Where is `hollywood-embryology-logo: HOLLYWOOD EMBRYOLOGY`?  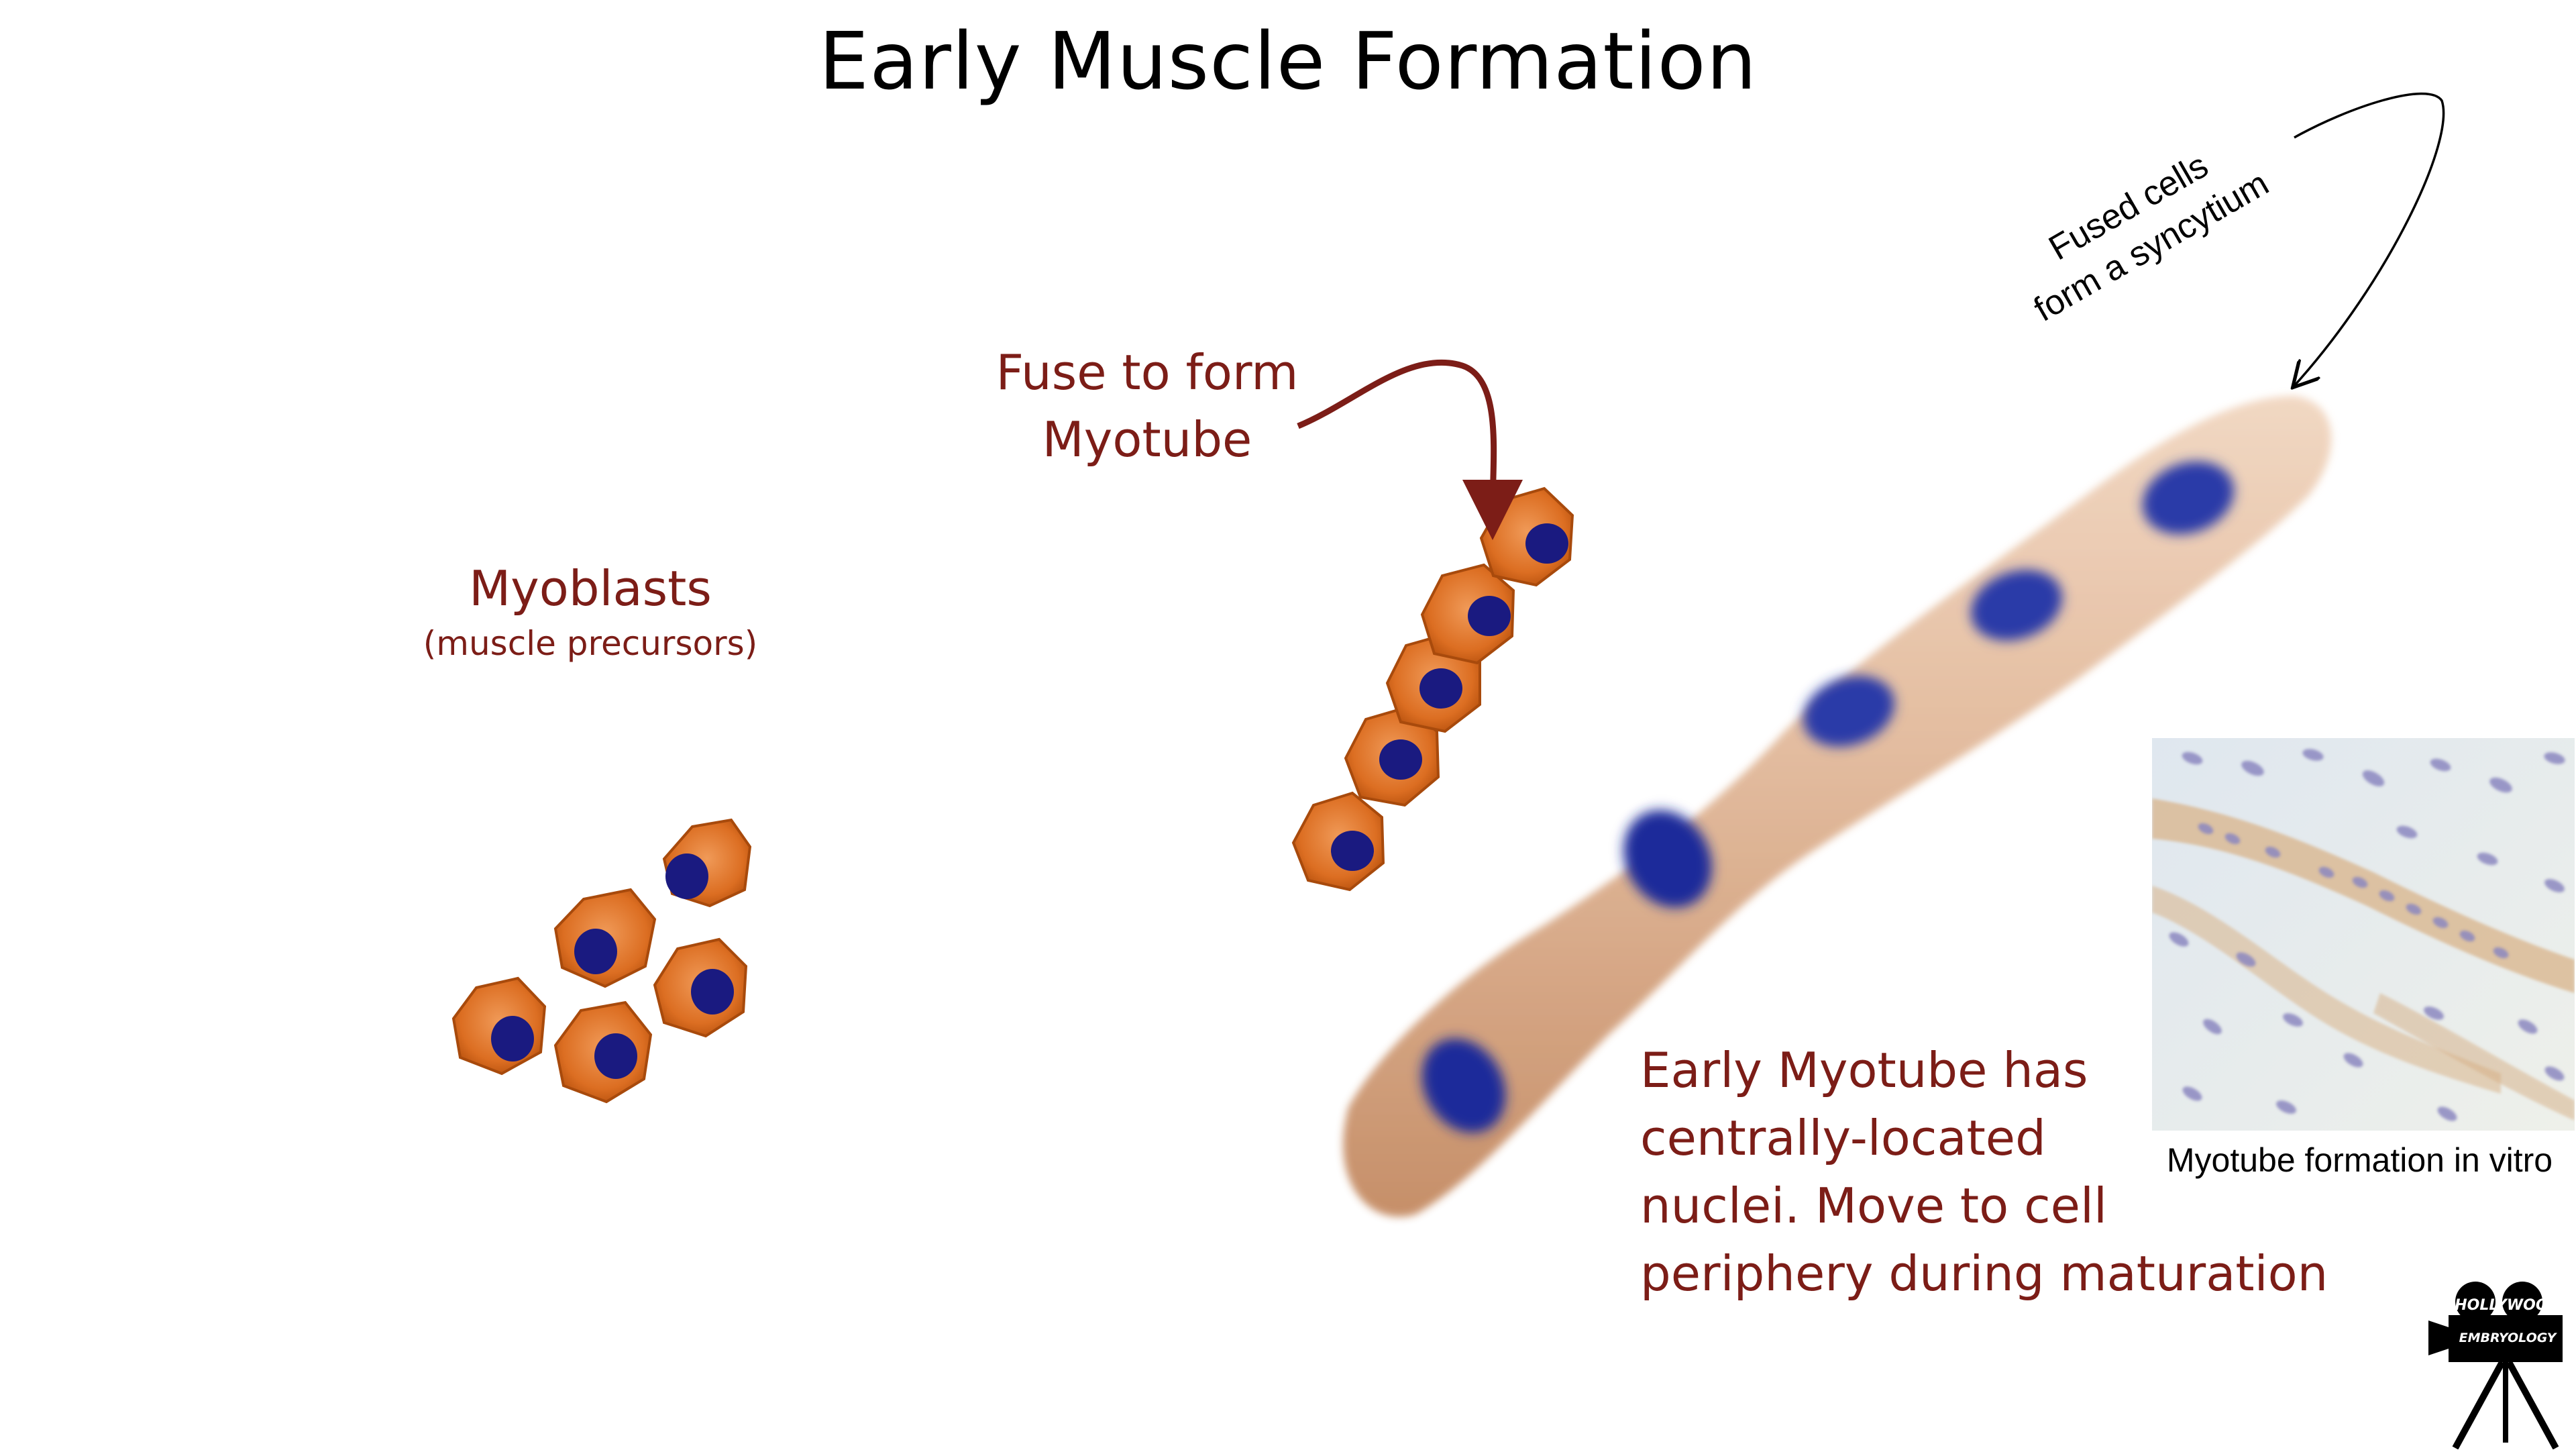
hollywood-embryology-logo: HOLLYWOOD EMBRYOLOGY is located at coordinates (2502, 1363).